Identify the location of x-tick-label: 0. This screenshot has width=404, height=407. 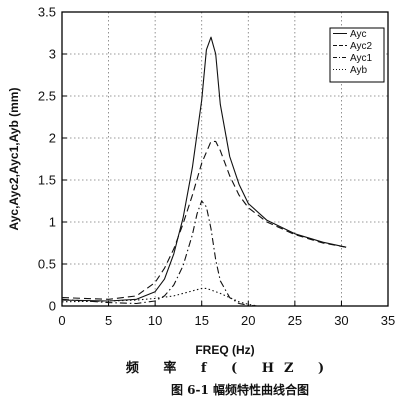
(61, 320).